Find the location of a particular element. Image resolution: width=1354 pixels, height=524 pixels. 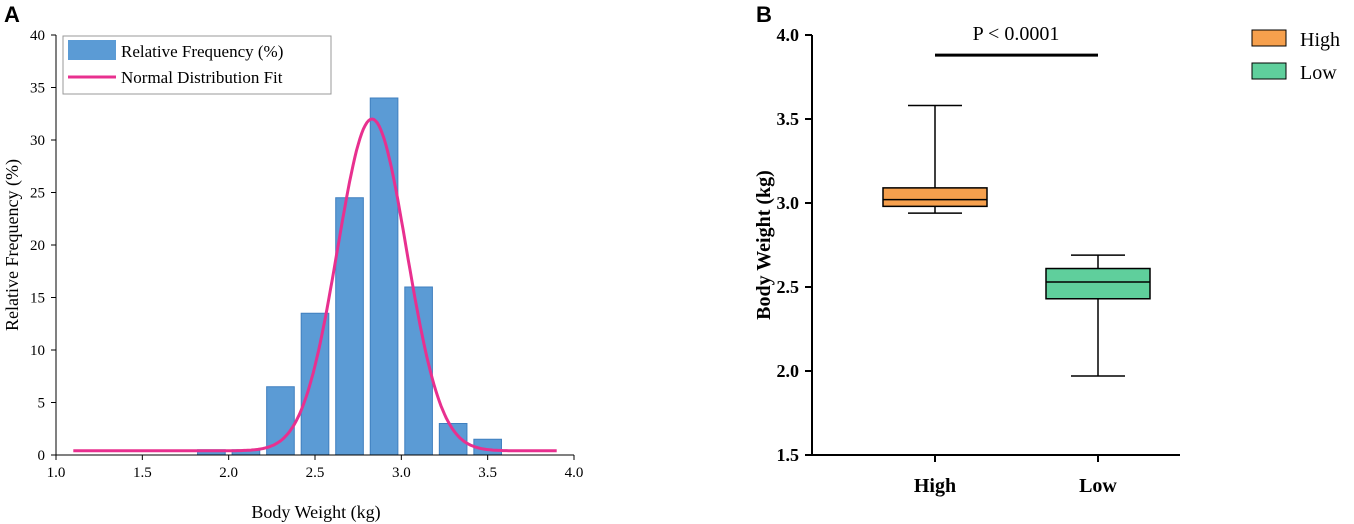

y-tick-label-a-8: 40 is located at coordinates (37, 36).